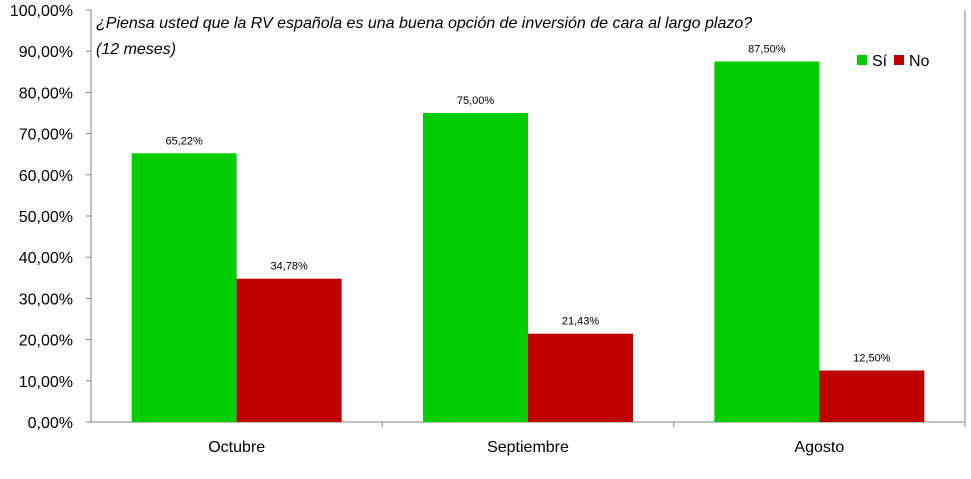  Describe the element at coordinates (46, 382) in the screenshot. I see `y-tick-label: 10,00%` at that location.